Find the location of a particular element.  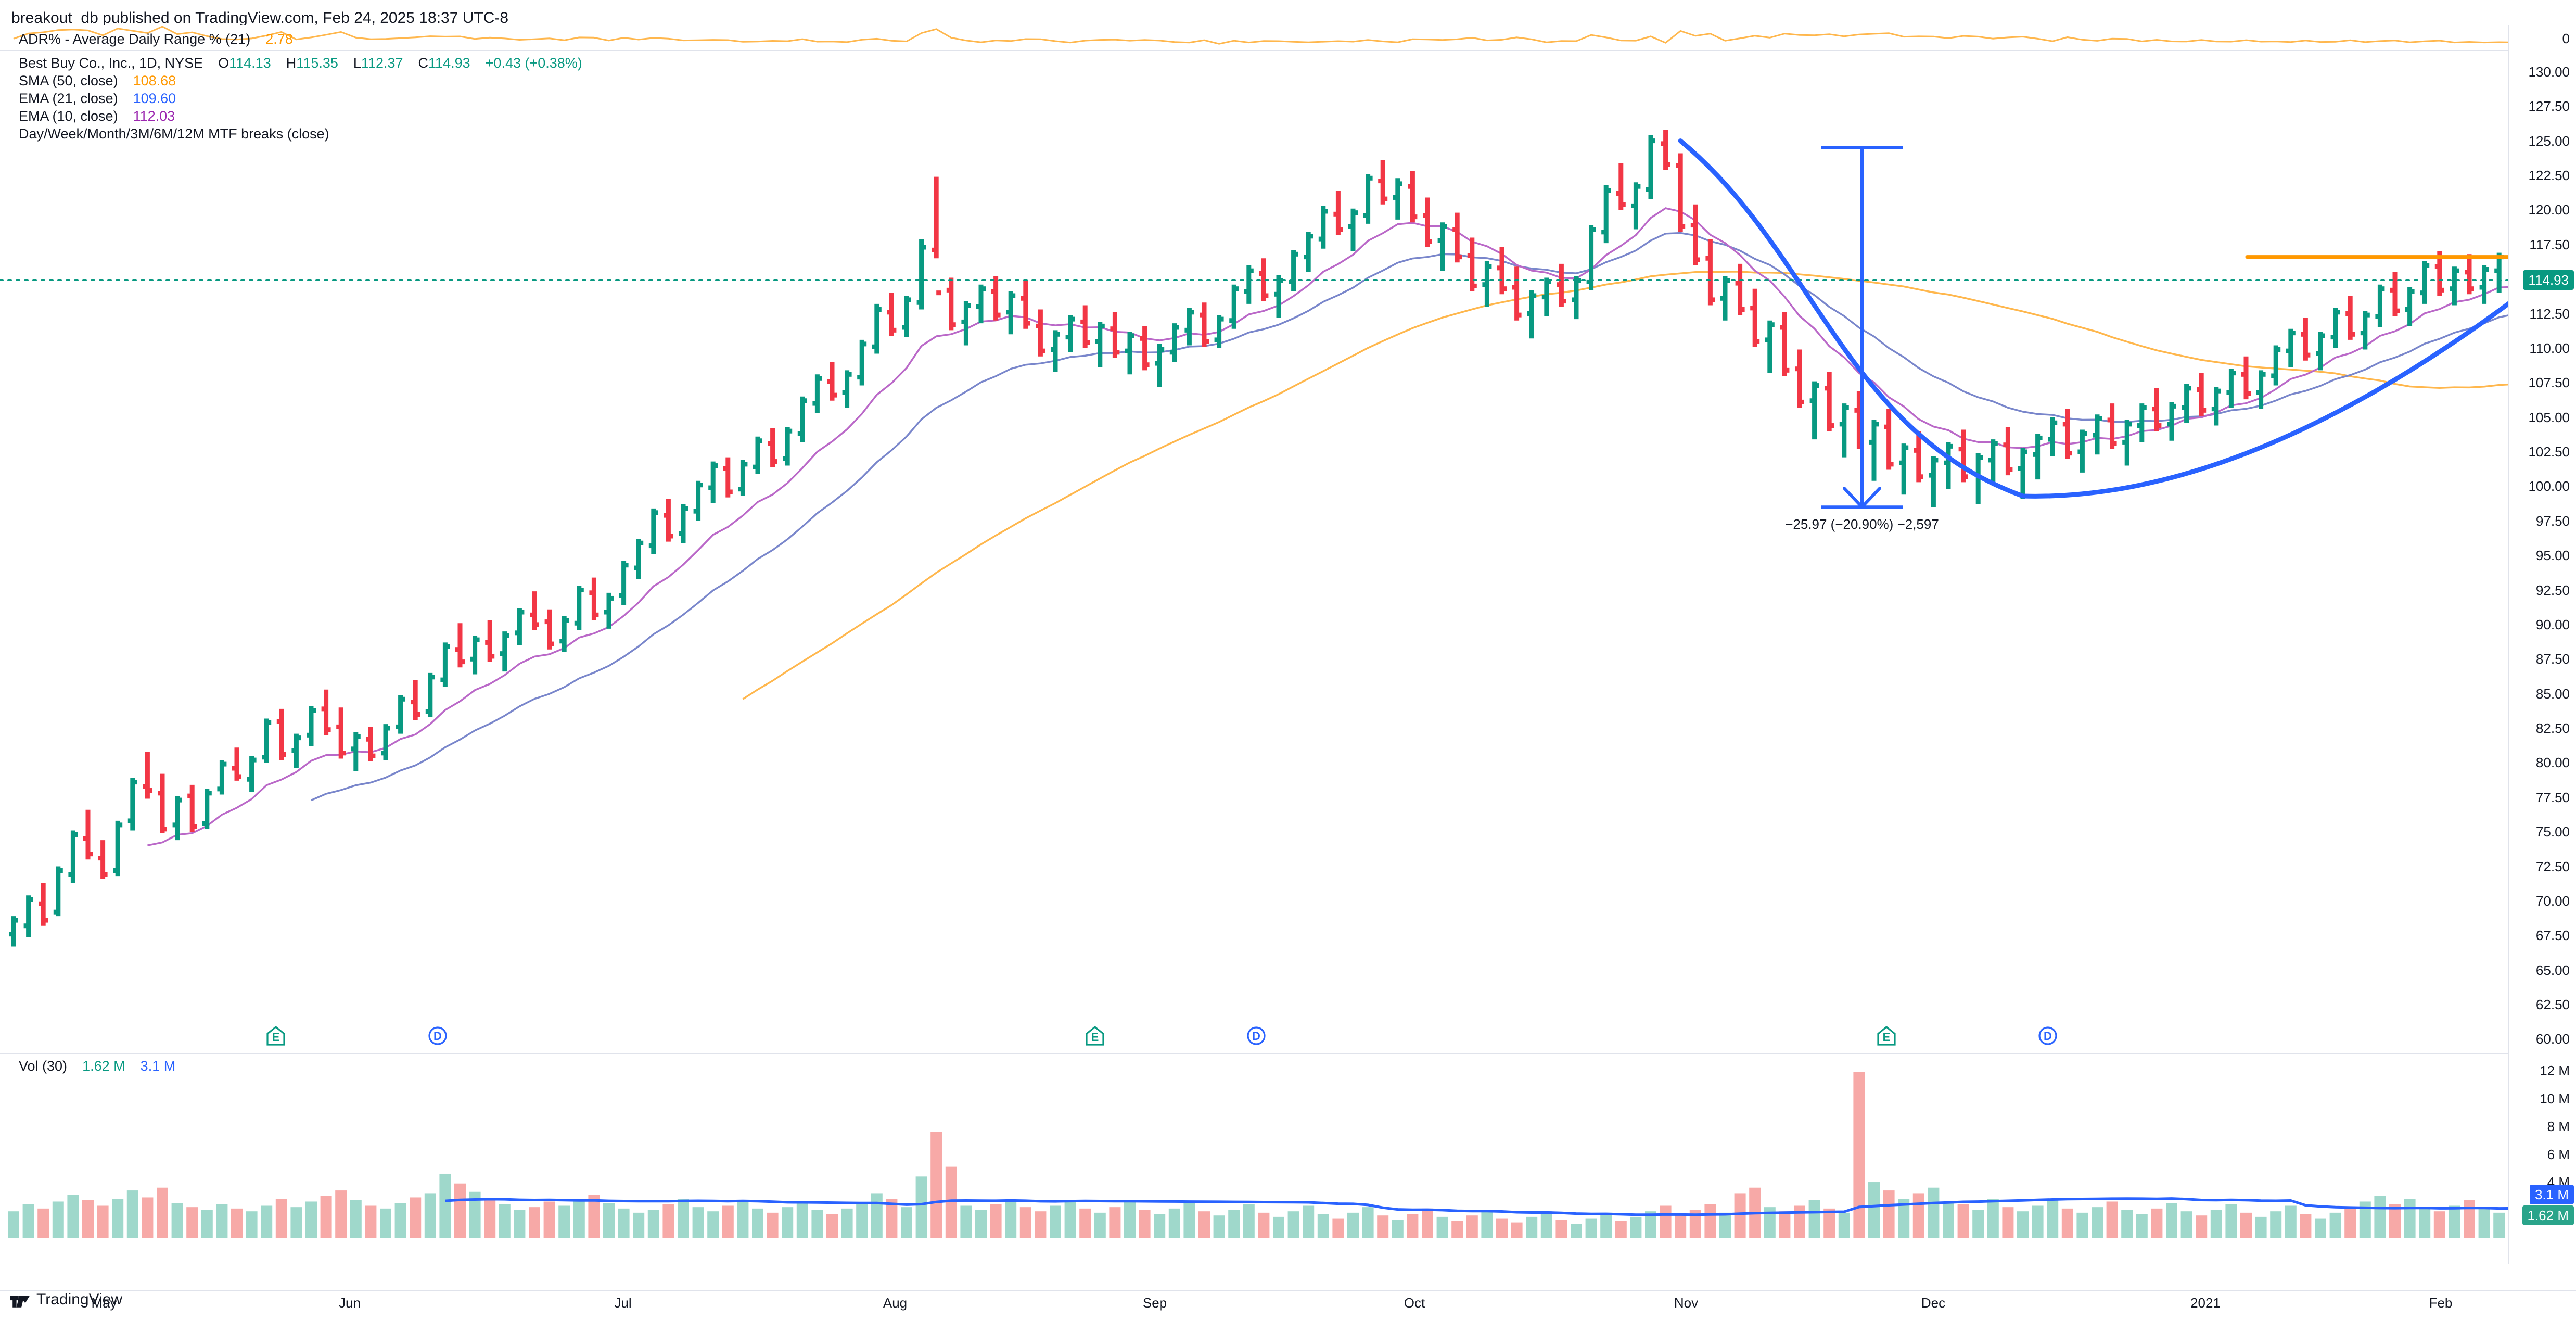

ema21-row: EMA (21, close) 109.60 is located at coordinates (300, 98).